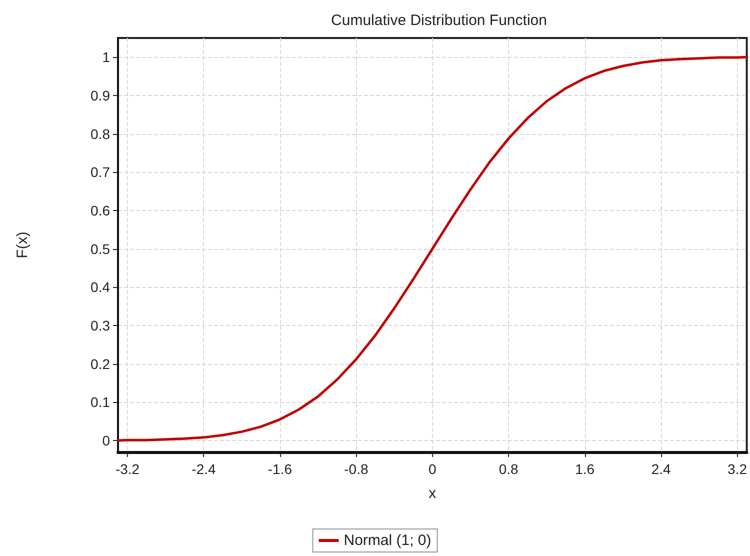 This screenshot has width=750, height=556. I want to click on chart-title: Cumulative Distribution Function, so click(439, 20).